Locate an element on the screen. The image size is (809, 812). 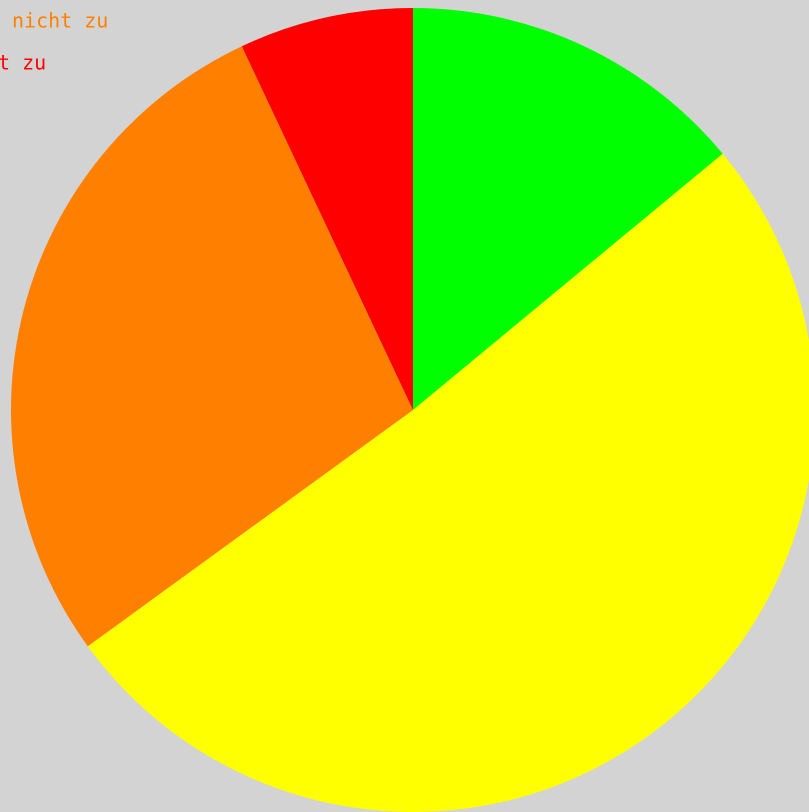
legend-label: nicht zu is located at coordinates (60, 21).